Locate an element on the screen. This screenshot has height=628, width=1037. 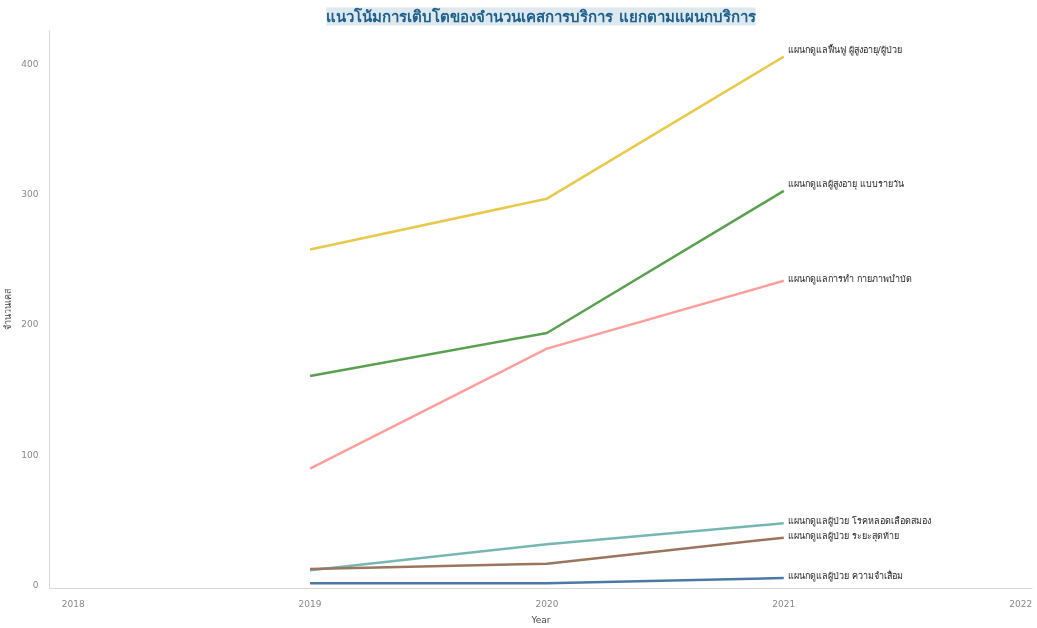
x-tick-label: 2022 is located at coordinates (1021, 603).